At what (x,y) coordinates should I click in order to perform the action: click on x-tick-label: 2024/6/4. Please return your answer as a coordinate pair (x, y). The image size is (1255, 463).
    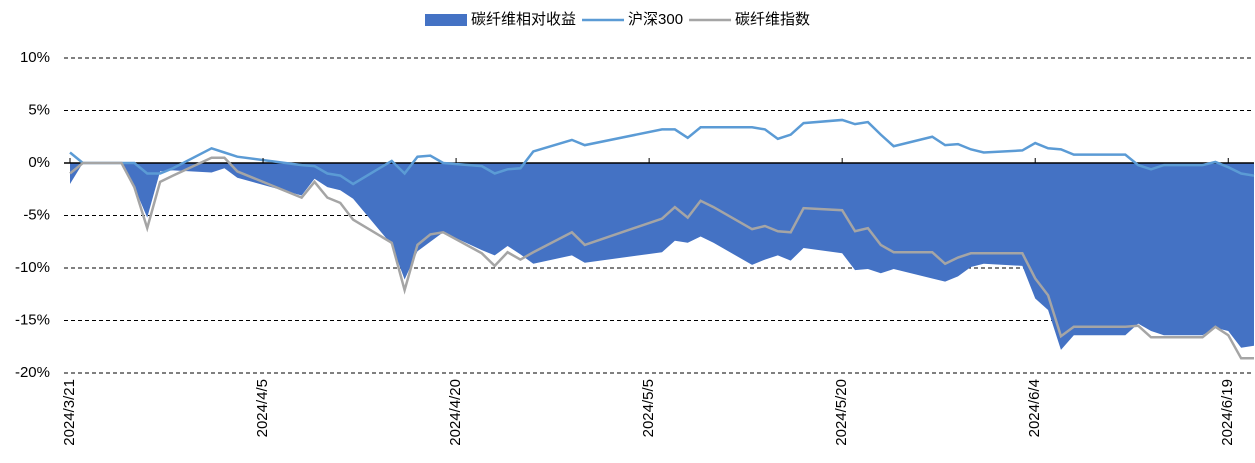
    Looking at the image, I should click on (1034, 408).